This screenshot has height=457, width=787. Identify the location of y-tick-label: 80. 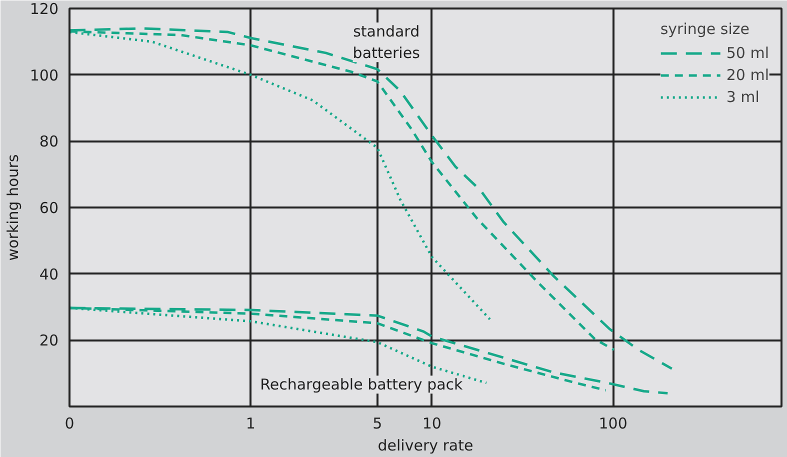
(49, 141).